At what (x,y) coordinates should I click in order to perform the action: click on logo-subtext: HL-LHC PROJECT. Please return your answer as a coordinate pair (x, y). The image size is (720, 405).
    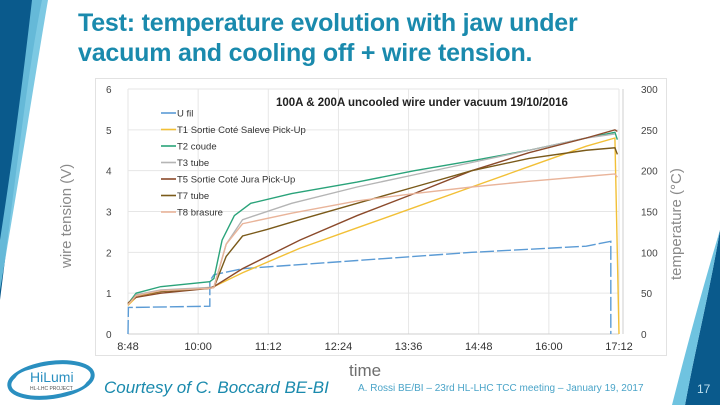
    Looking at the image, I should click on (51, 389).